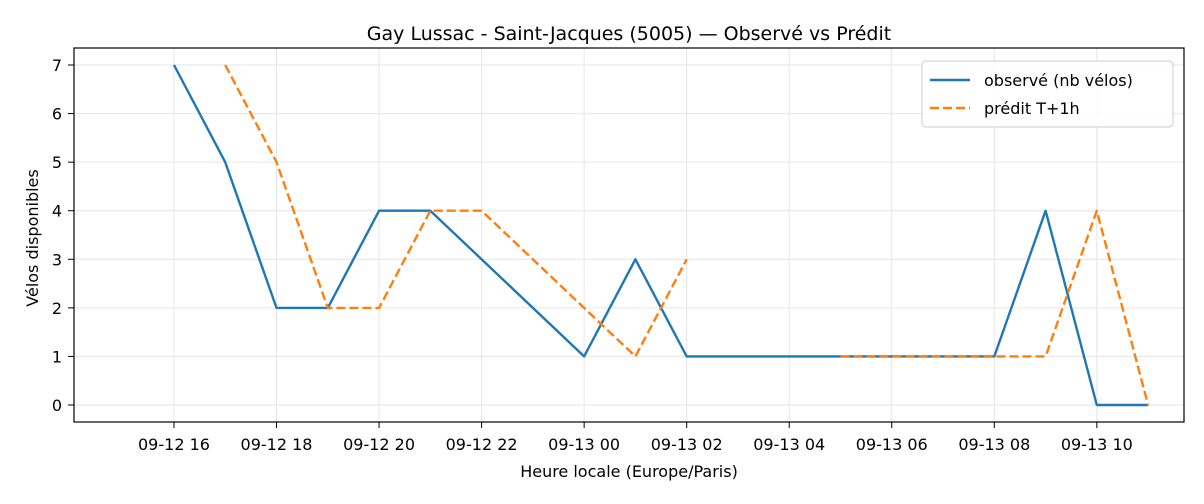 The image size is (1204, 504). What do you see at coordinates (57, 65) in the screenshot?
I see `y-tick-label: 7` at bounding box center [57, 65].